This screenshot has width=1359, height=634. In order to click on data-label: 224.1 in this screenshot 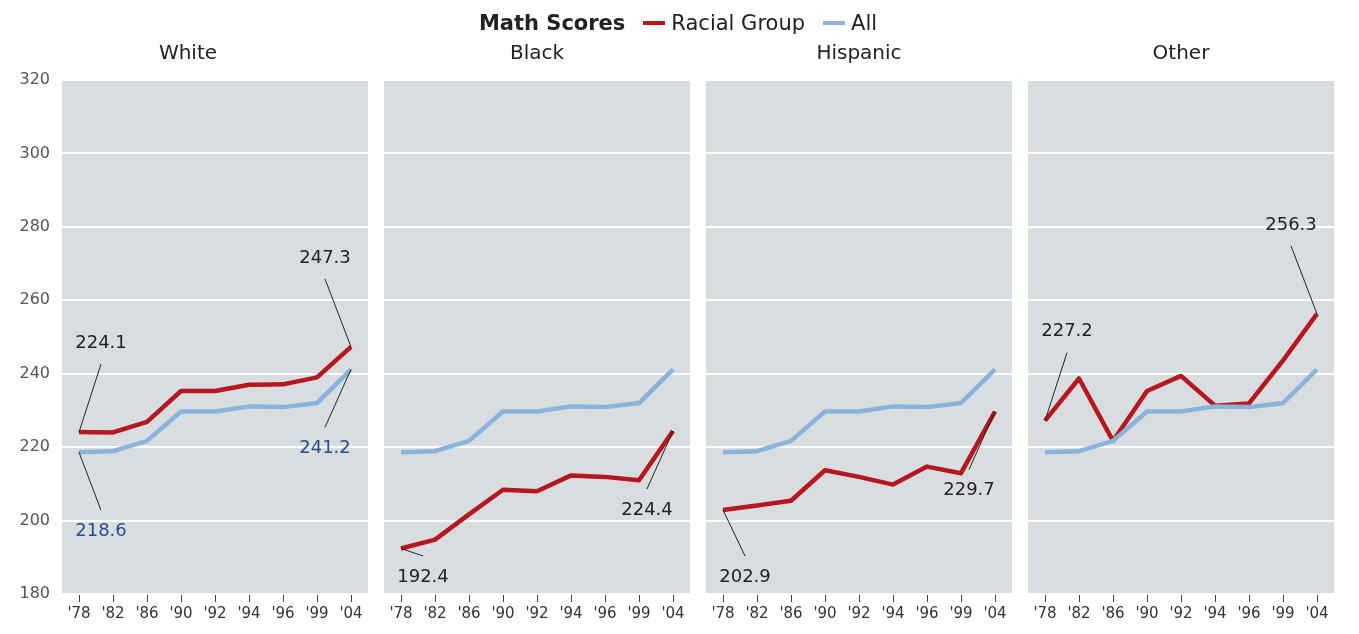, I will do `click(101, 341)`.